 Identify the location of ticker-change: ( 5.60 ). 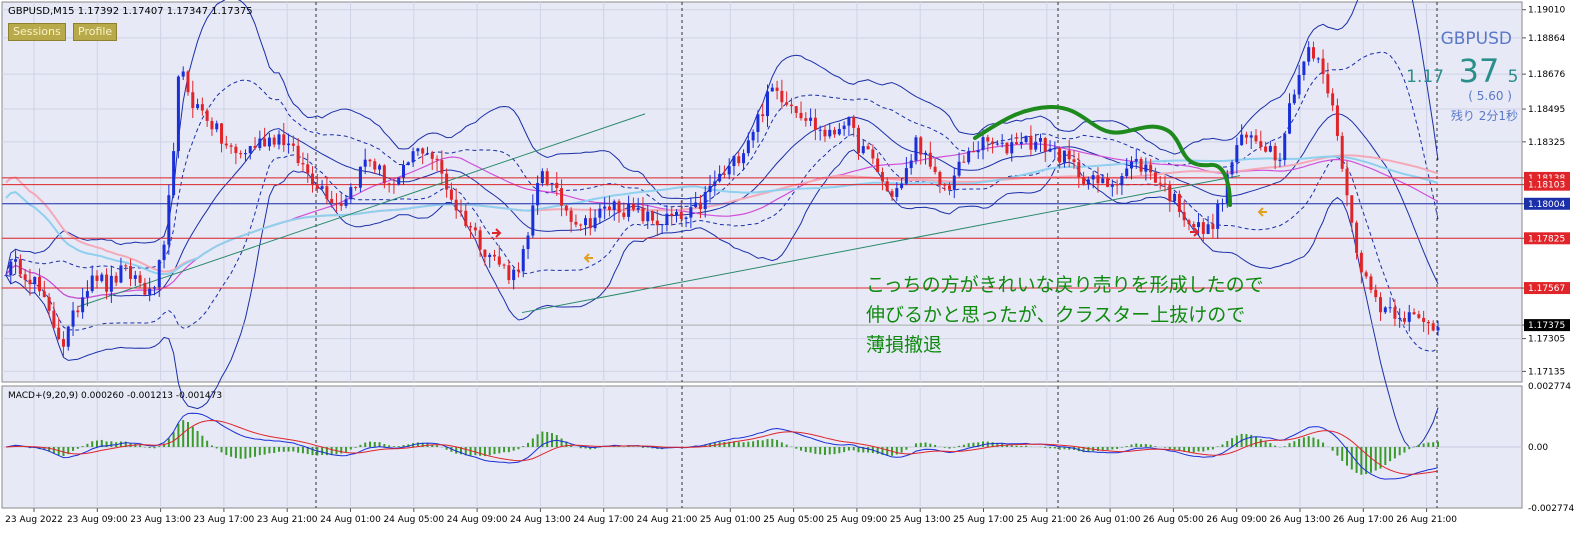
(1490, 96).